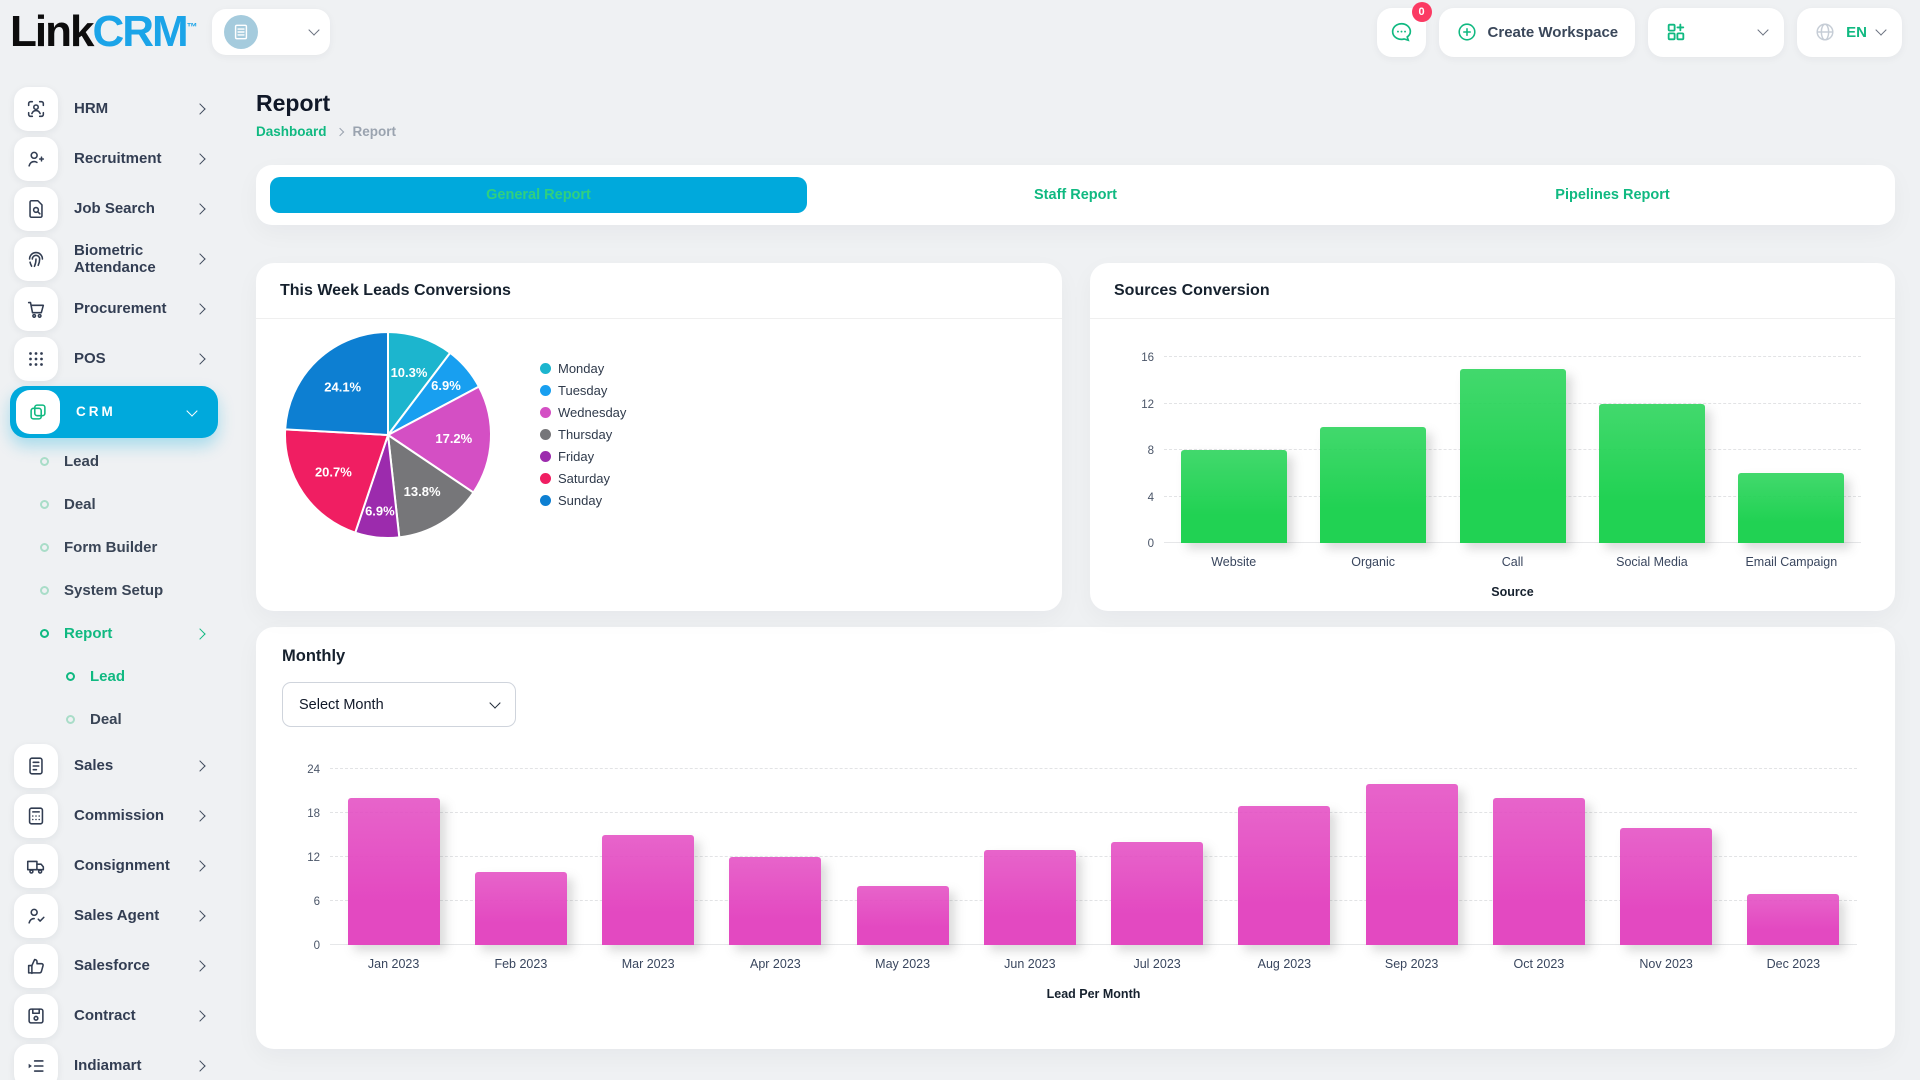 Image resolution: width=1920 pixels, height=1080 pixels. I want to click on legend-item-friday: Friday, so click(583, 456).